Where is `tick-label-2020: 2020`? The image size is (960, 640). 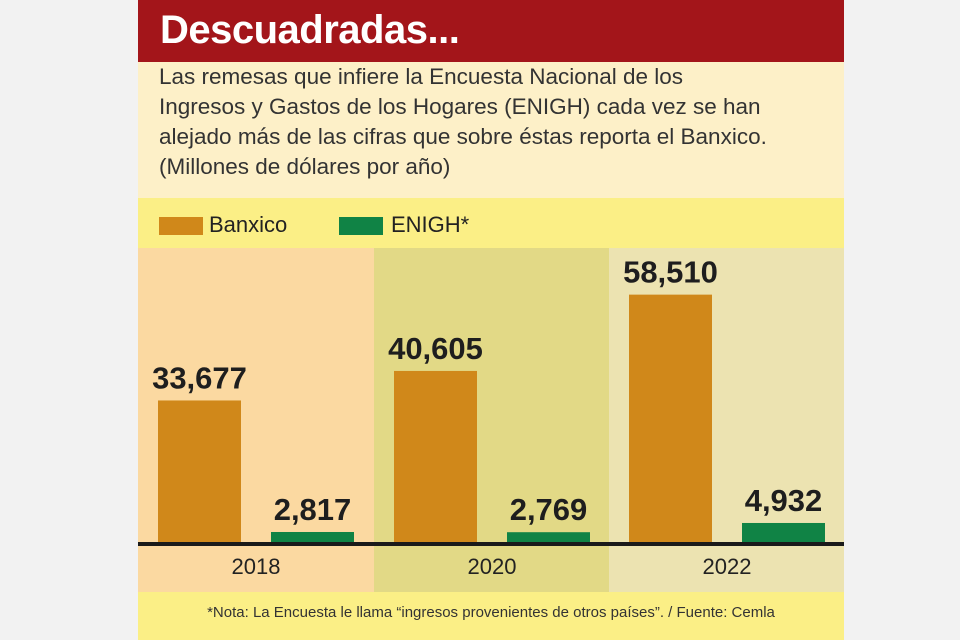
tick-label-2020: 2020 is located at coordinates (492, 566).